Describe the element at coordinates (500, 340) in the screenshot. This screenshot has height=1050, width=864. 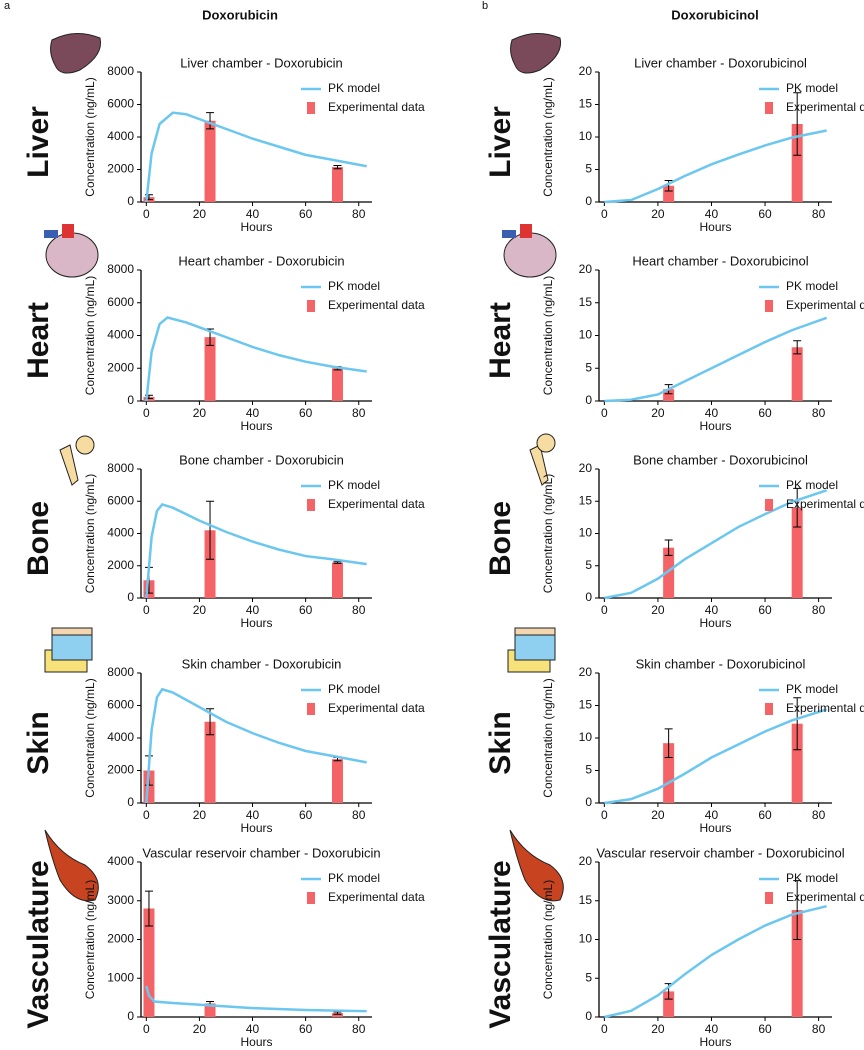
I see `row-label: Heart` at that location.